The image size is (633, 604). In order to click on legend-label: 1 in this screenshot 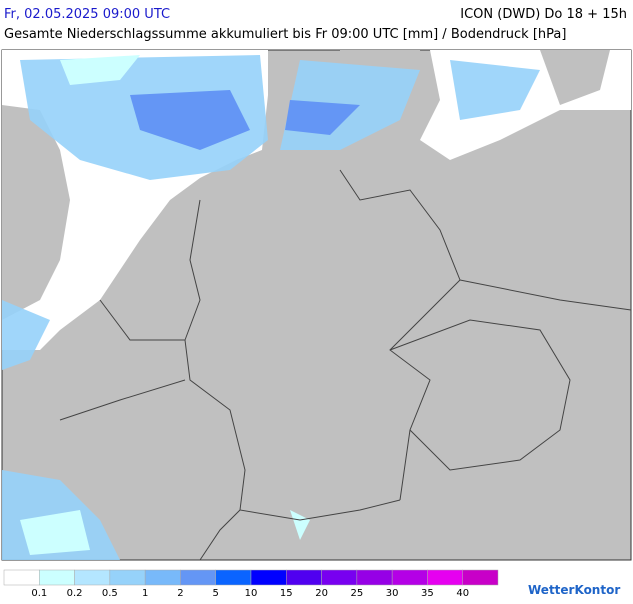, I will do `click(145, 593)`.